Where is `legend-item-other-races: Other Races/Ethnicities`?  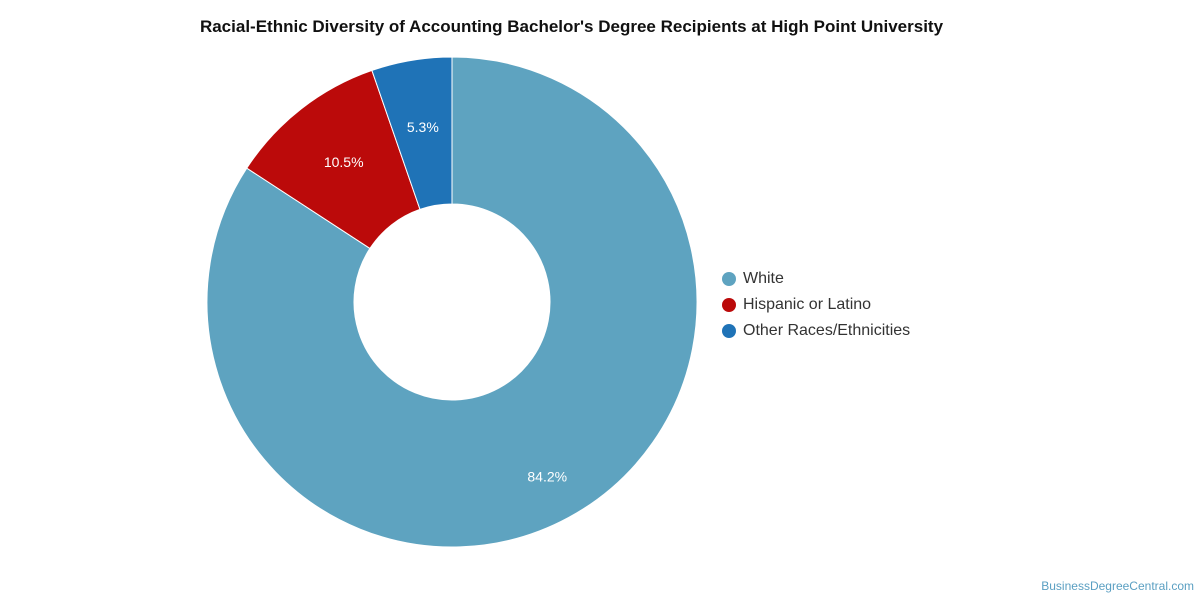
legend-item-other-races: Other Races/Ethnicities is located at coordinates (816, 331).